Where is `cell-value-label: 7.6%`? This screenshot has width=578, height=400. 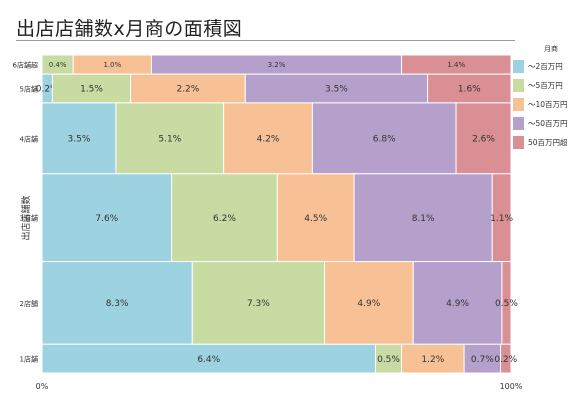
cell-value-label: 7.6% is located at coordinates (106, 219).